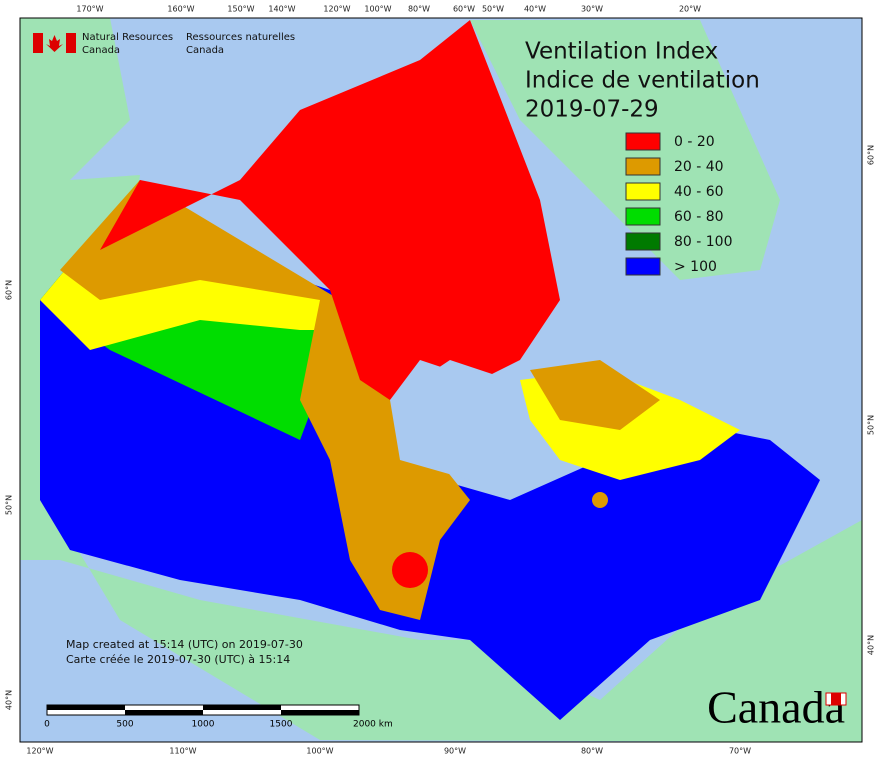  Describe the element at coordinates (281, 9) in the screenshot. I see `graticule-top: 140°W` at that location.